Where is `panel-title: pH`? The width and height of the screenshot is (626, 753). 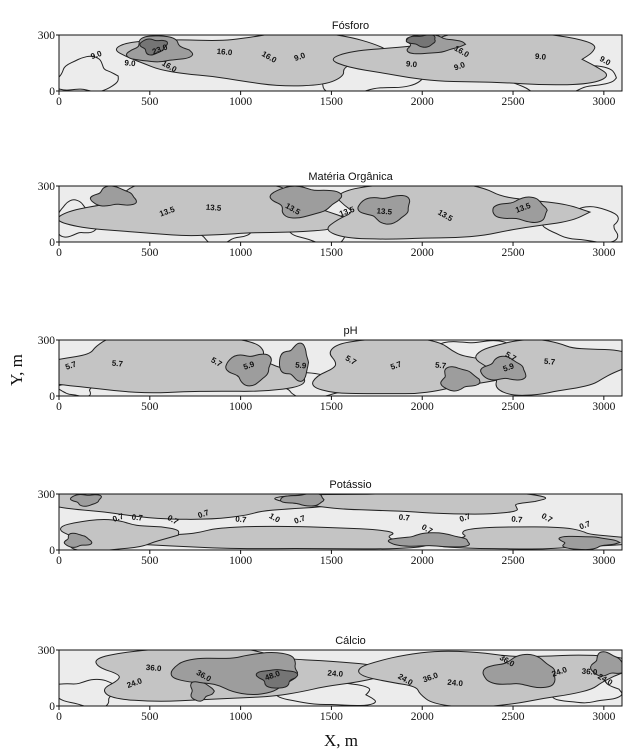 panel-title: pH is located at coordinates (350, 331).